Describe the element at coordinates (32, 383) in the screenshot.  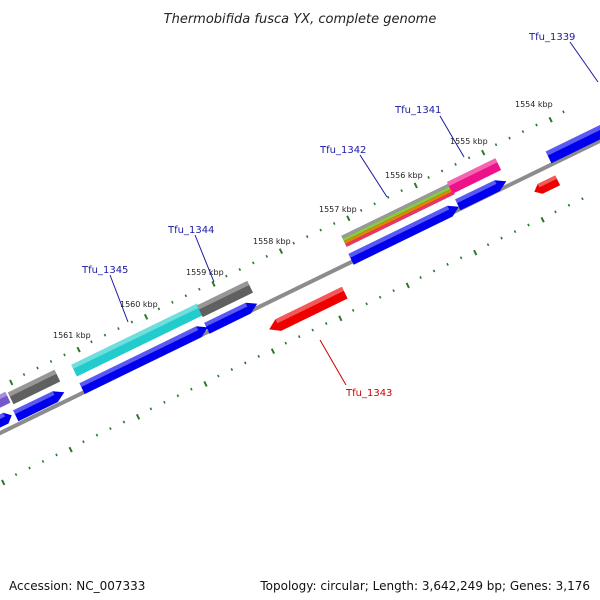
I see `feature-gray-left-highlight` at that location.